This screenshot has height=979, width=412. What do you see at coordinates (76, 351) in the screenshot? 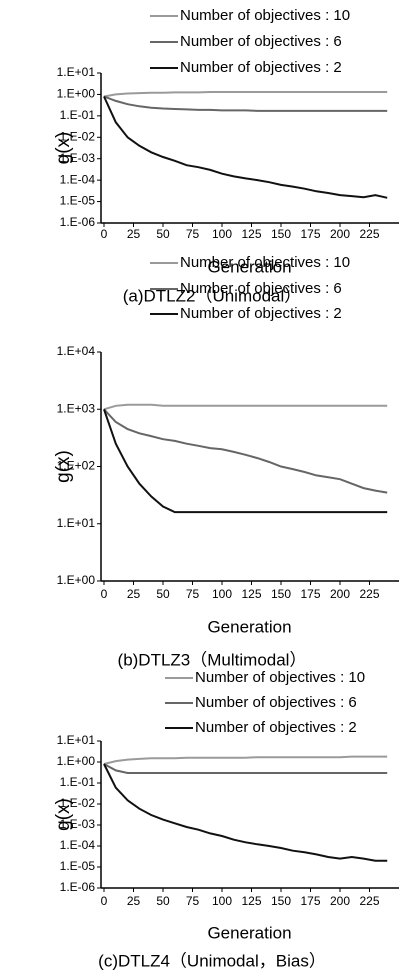
I see `y-tick-label: 1.E+04` at bounding box center [76, 351].